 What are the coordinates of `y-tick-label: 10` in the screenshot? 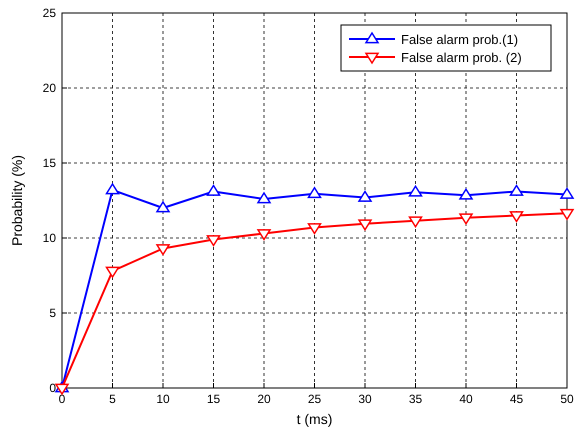 It's located at (49, 238).